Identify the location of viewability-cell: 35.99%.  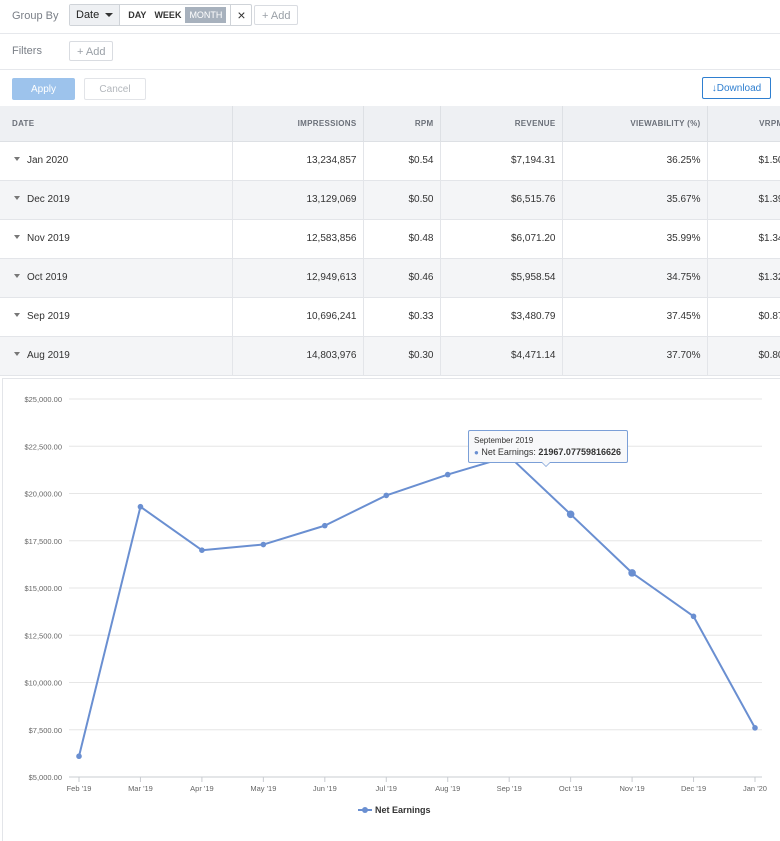
(635, 239).